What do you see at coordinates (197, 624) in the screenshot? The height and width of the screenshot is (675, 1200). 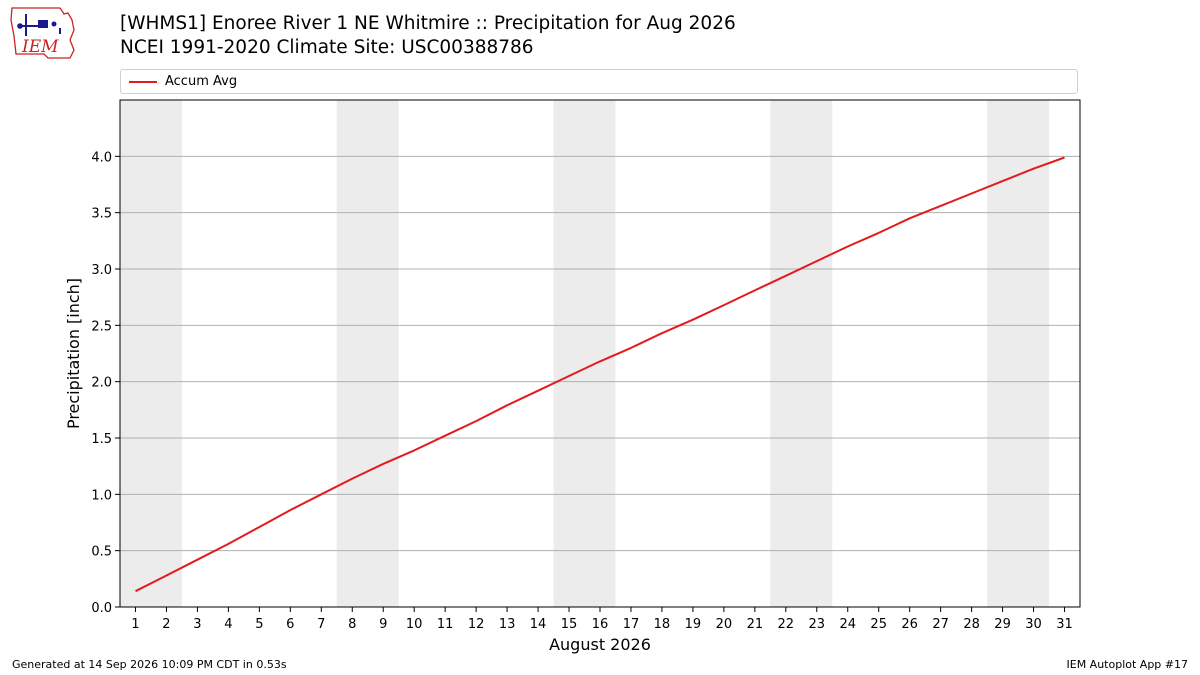 I see `x-tick-label: 3` at bounding box center [197, 624].